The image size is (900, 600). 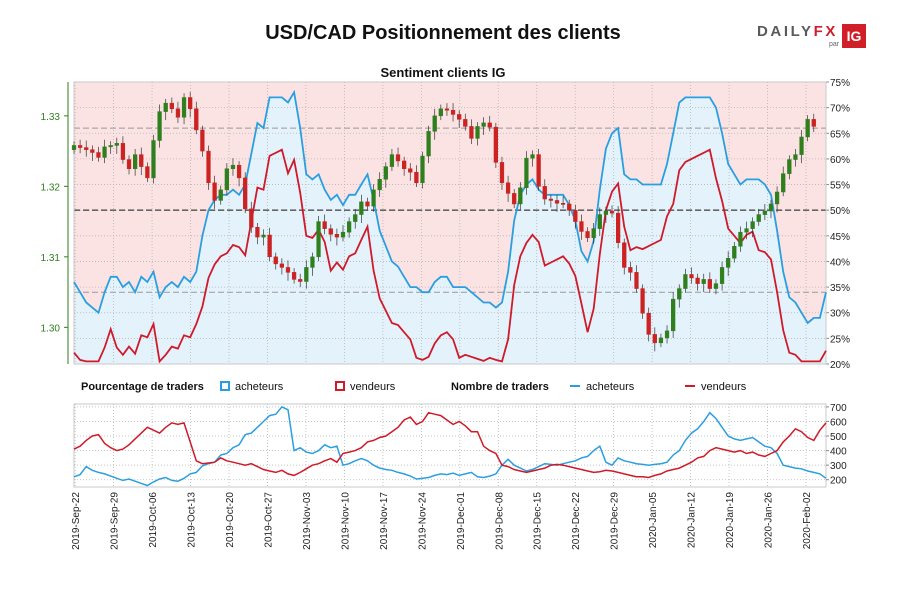 What do you see at coordinates (345, 521) in the screenshot?
I see `x-tick-label: 2019-Nov-10` at bounding box center [345, 521].